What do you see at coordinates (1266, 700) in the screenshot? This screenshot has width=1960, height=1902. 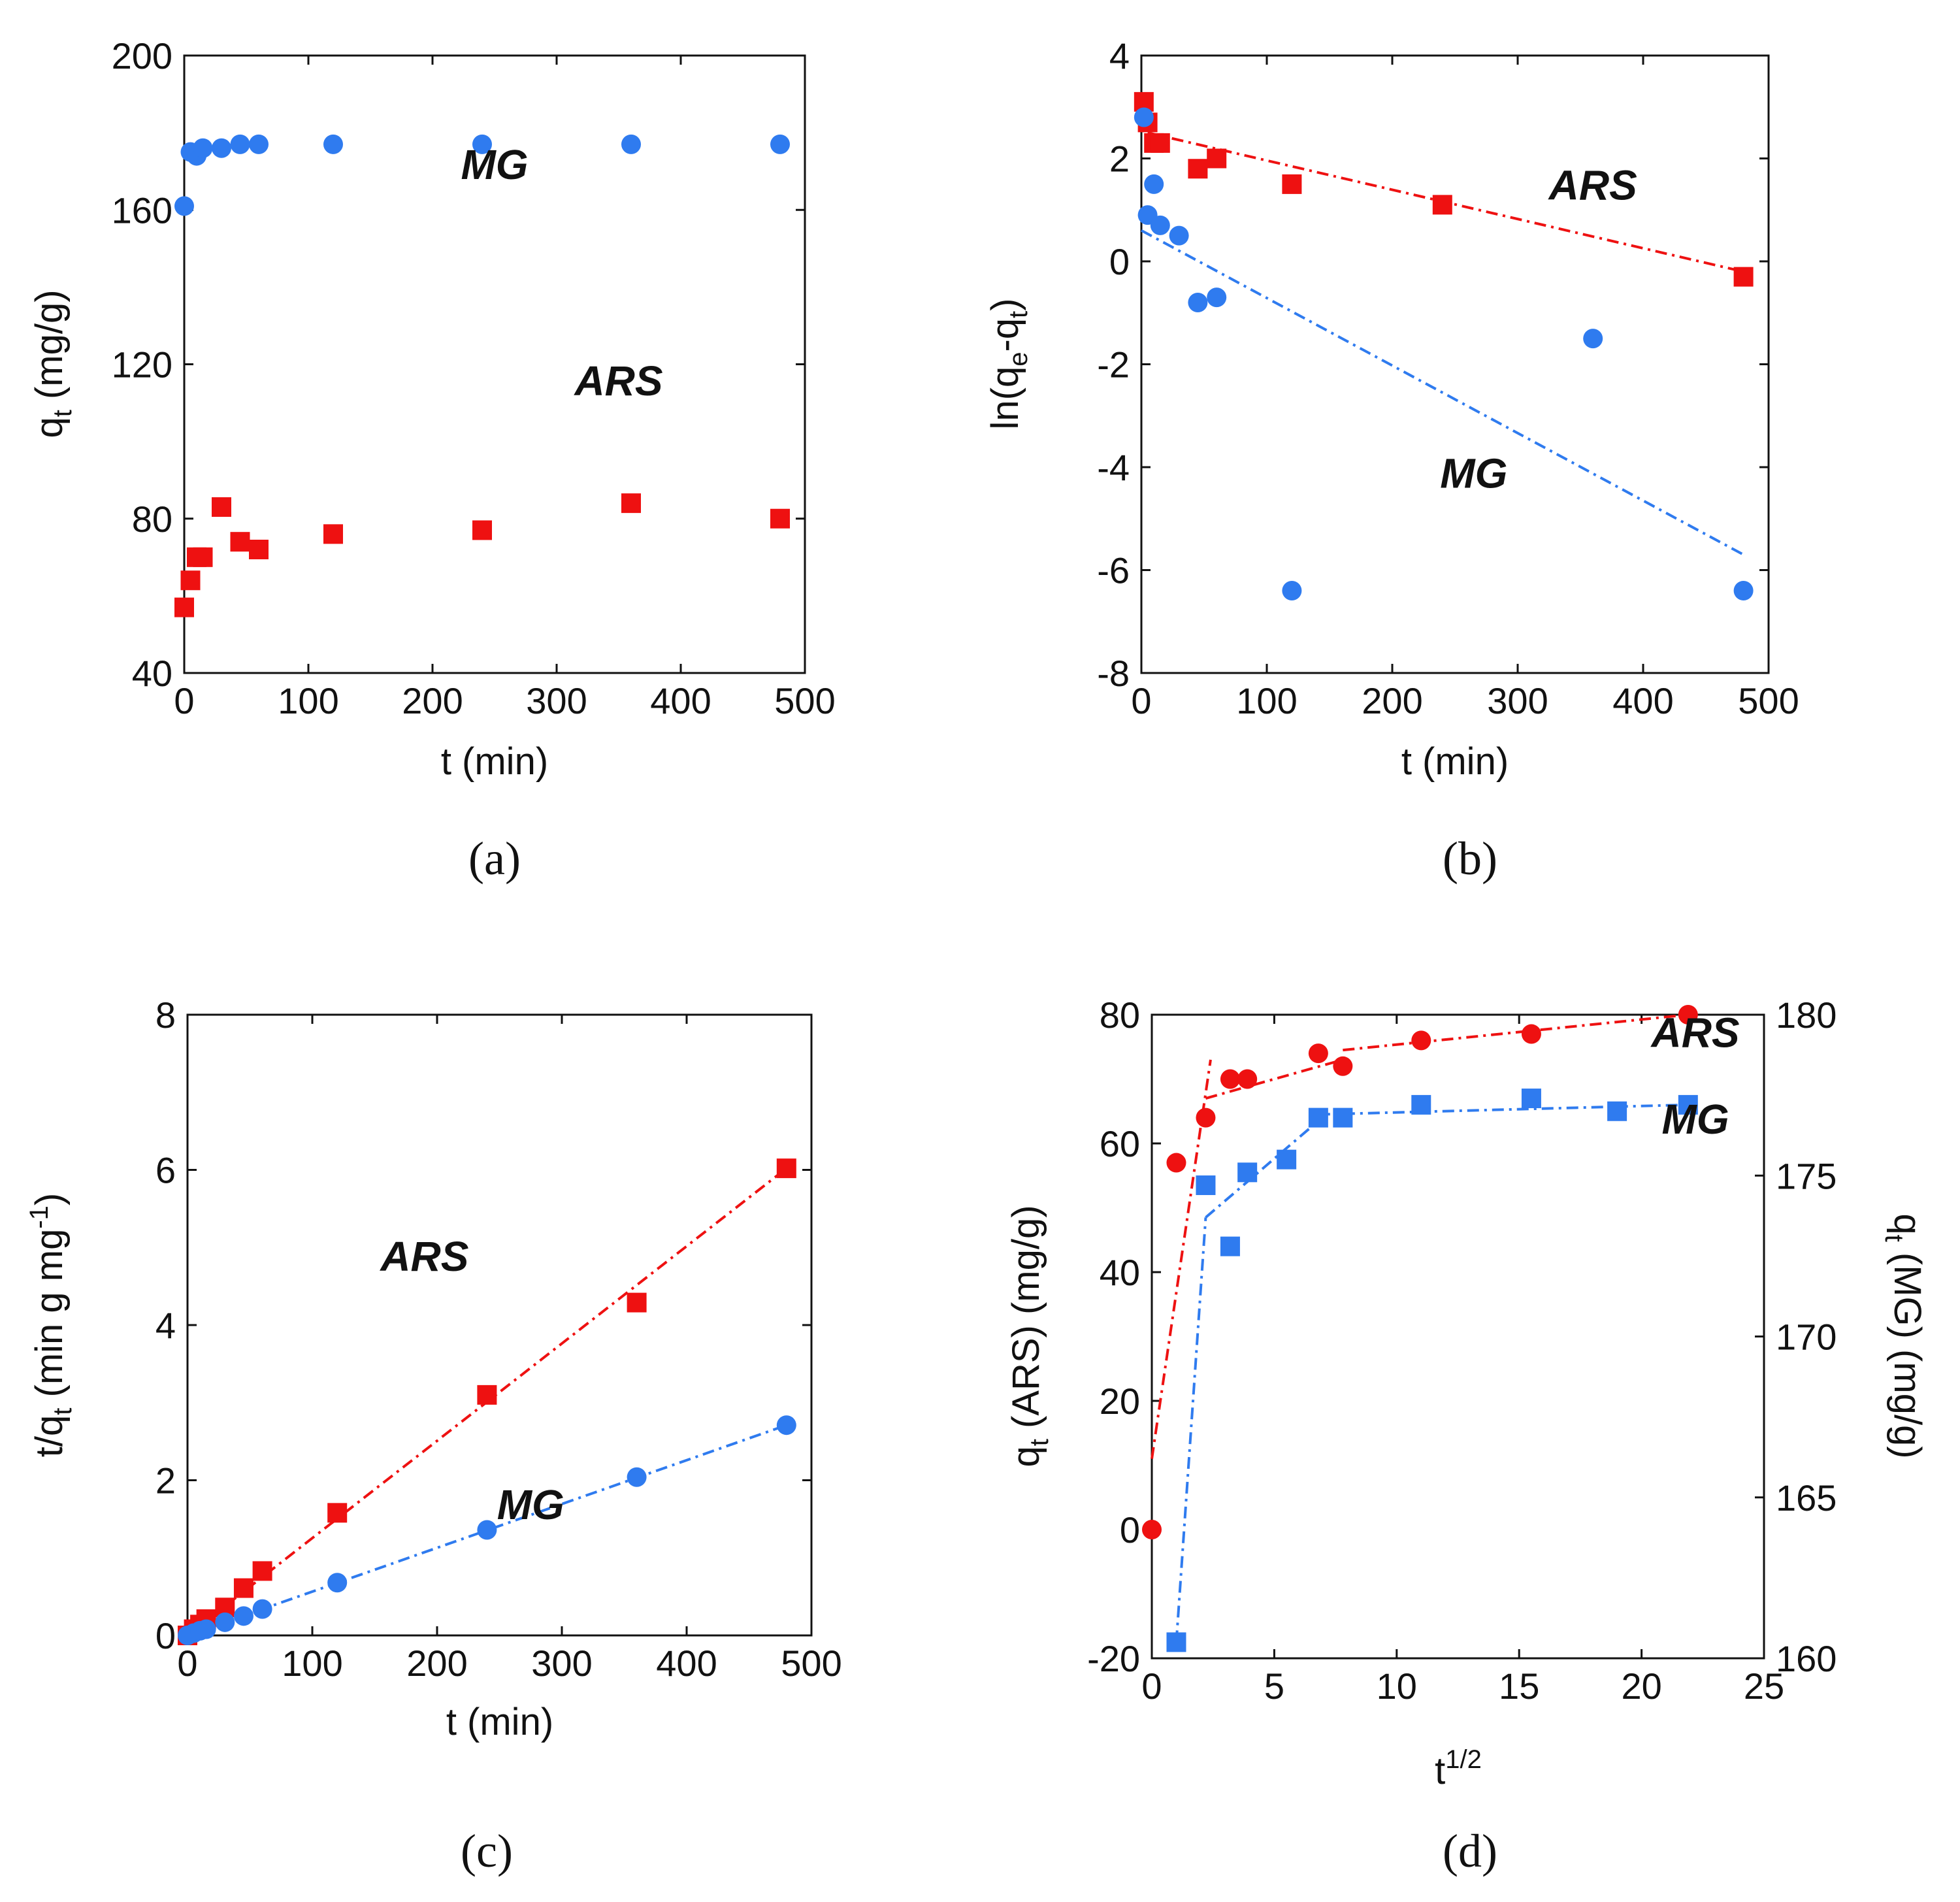 I see `x-tick-label-b: 100` at bounding box center [1266, 700].